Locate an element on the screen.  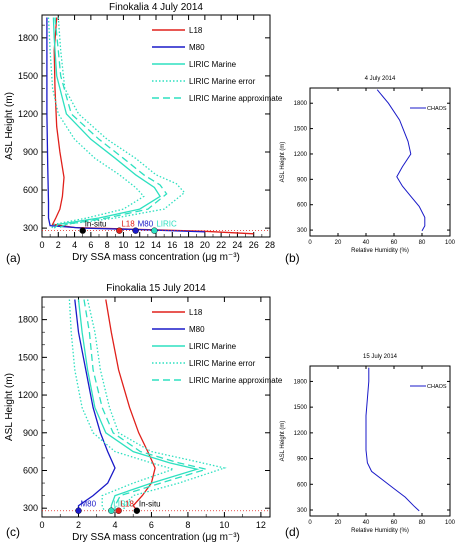
chart-title: Finokalia 15 July 2014 is located at coordinates (156, 288).